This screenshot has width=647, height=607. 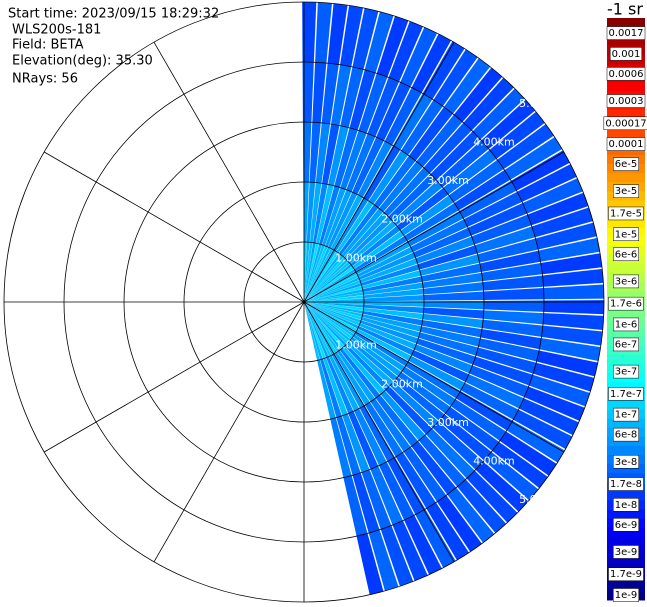 What do you see at coordinates (626, 54) in the screenshot?
I see `colorbar-tick-label: 0.001` at bounding box center [626, 54].